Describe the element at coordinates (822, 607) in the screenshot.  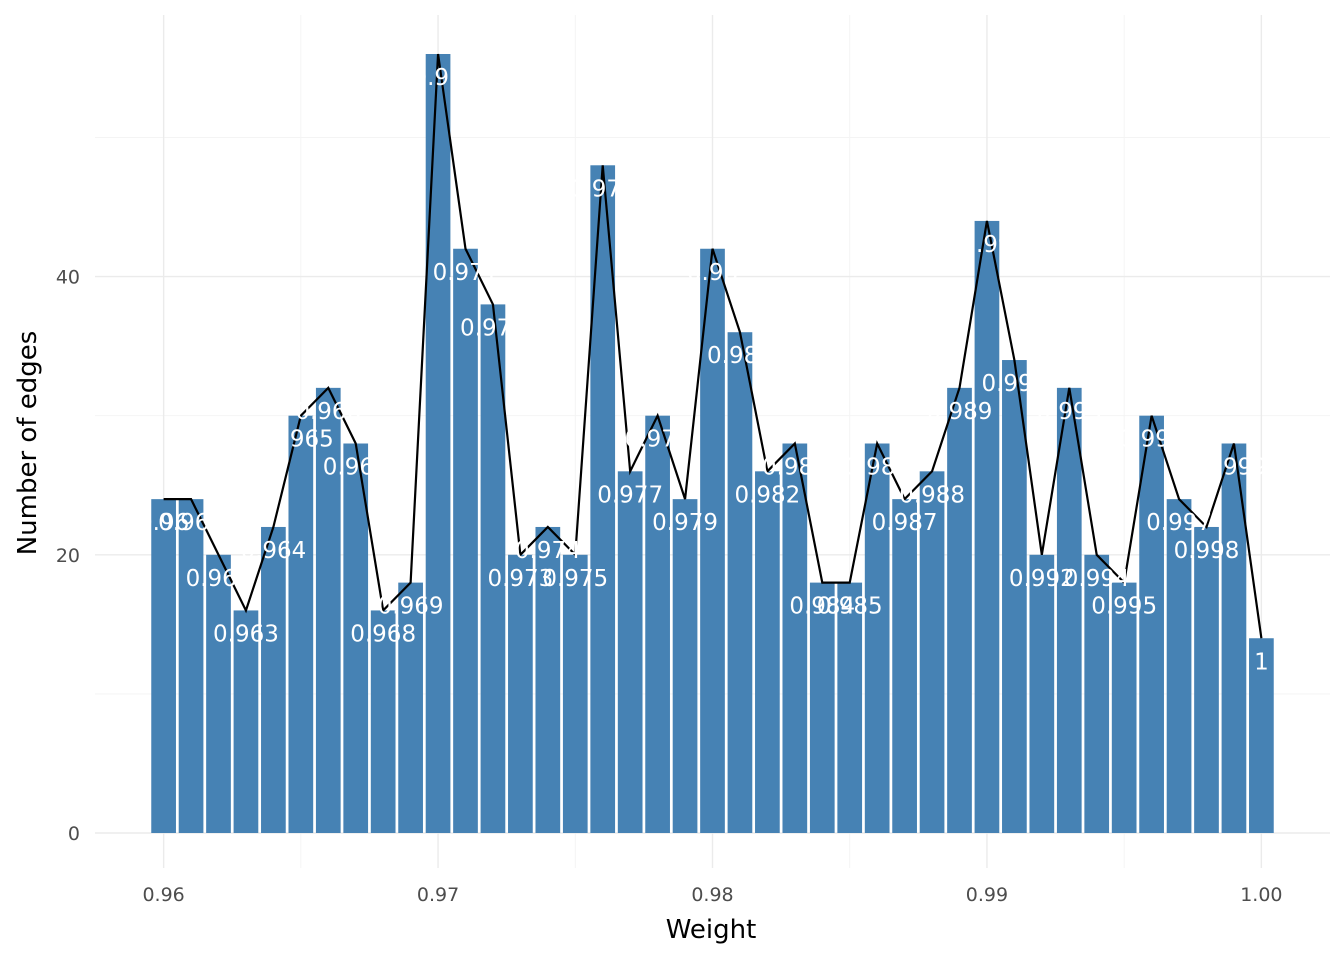
I see `bar-value-label: 0.984` at that location.